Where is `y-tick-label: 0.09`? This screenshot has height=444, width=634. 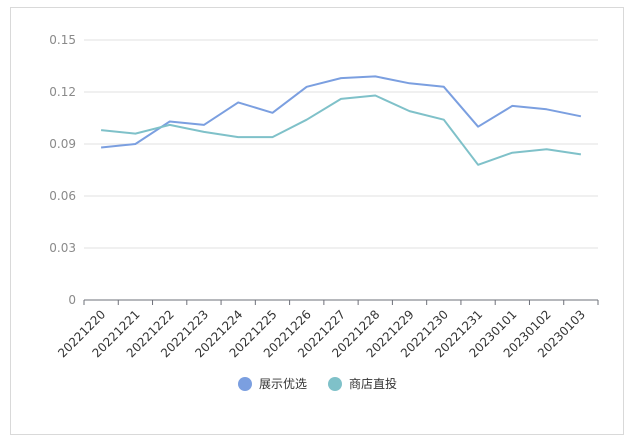 y-tick-label: 0.09 is located at coordinates (62, 144).